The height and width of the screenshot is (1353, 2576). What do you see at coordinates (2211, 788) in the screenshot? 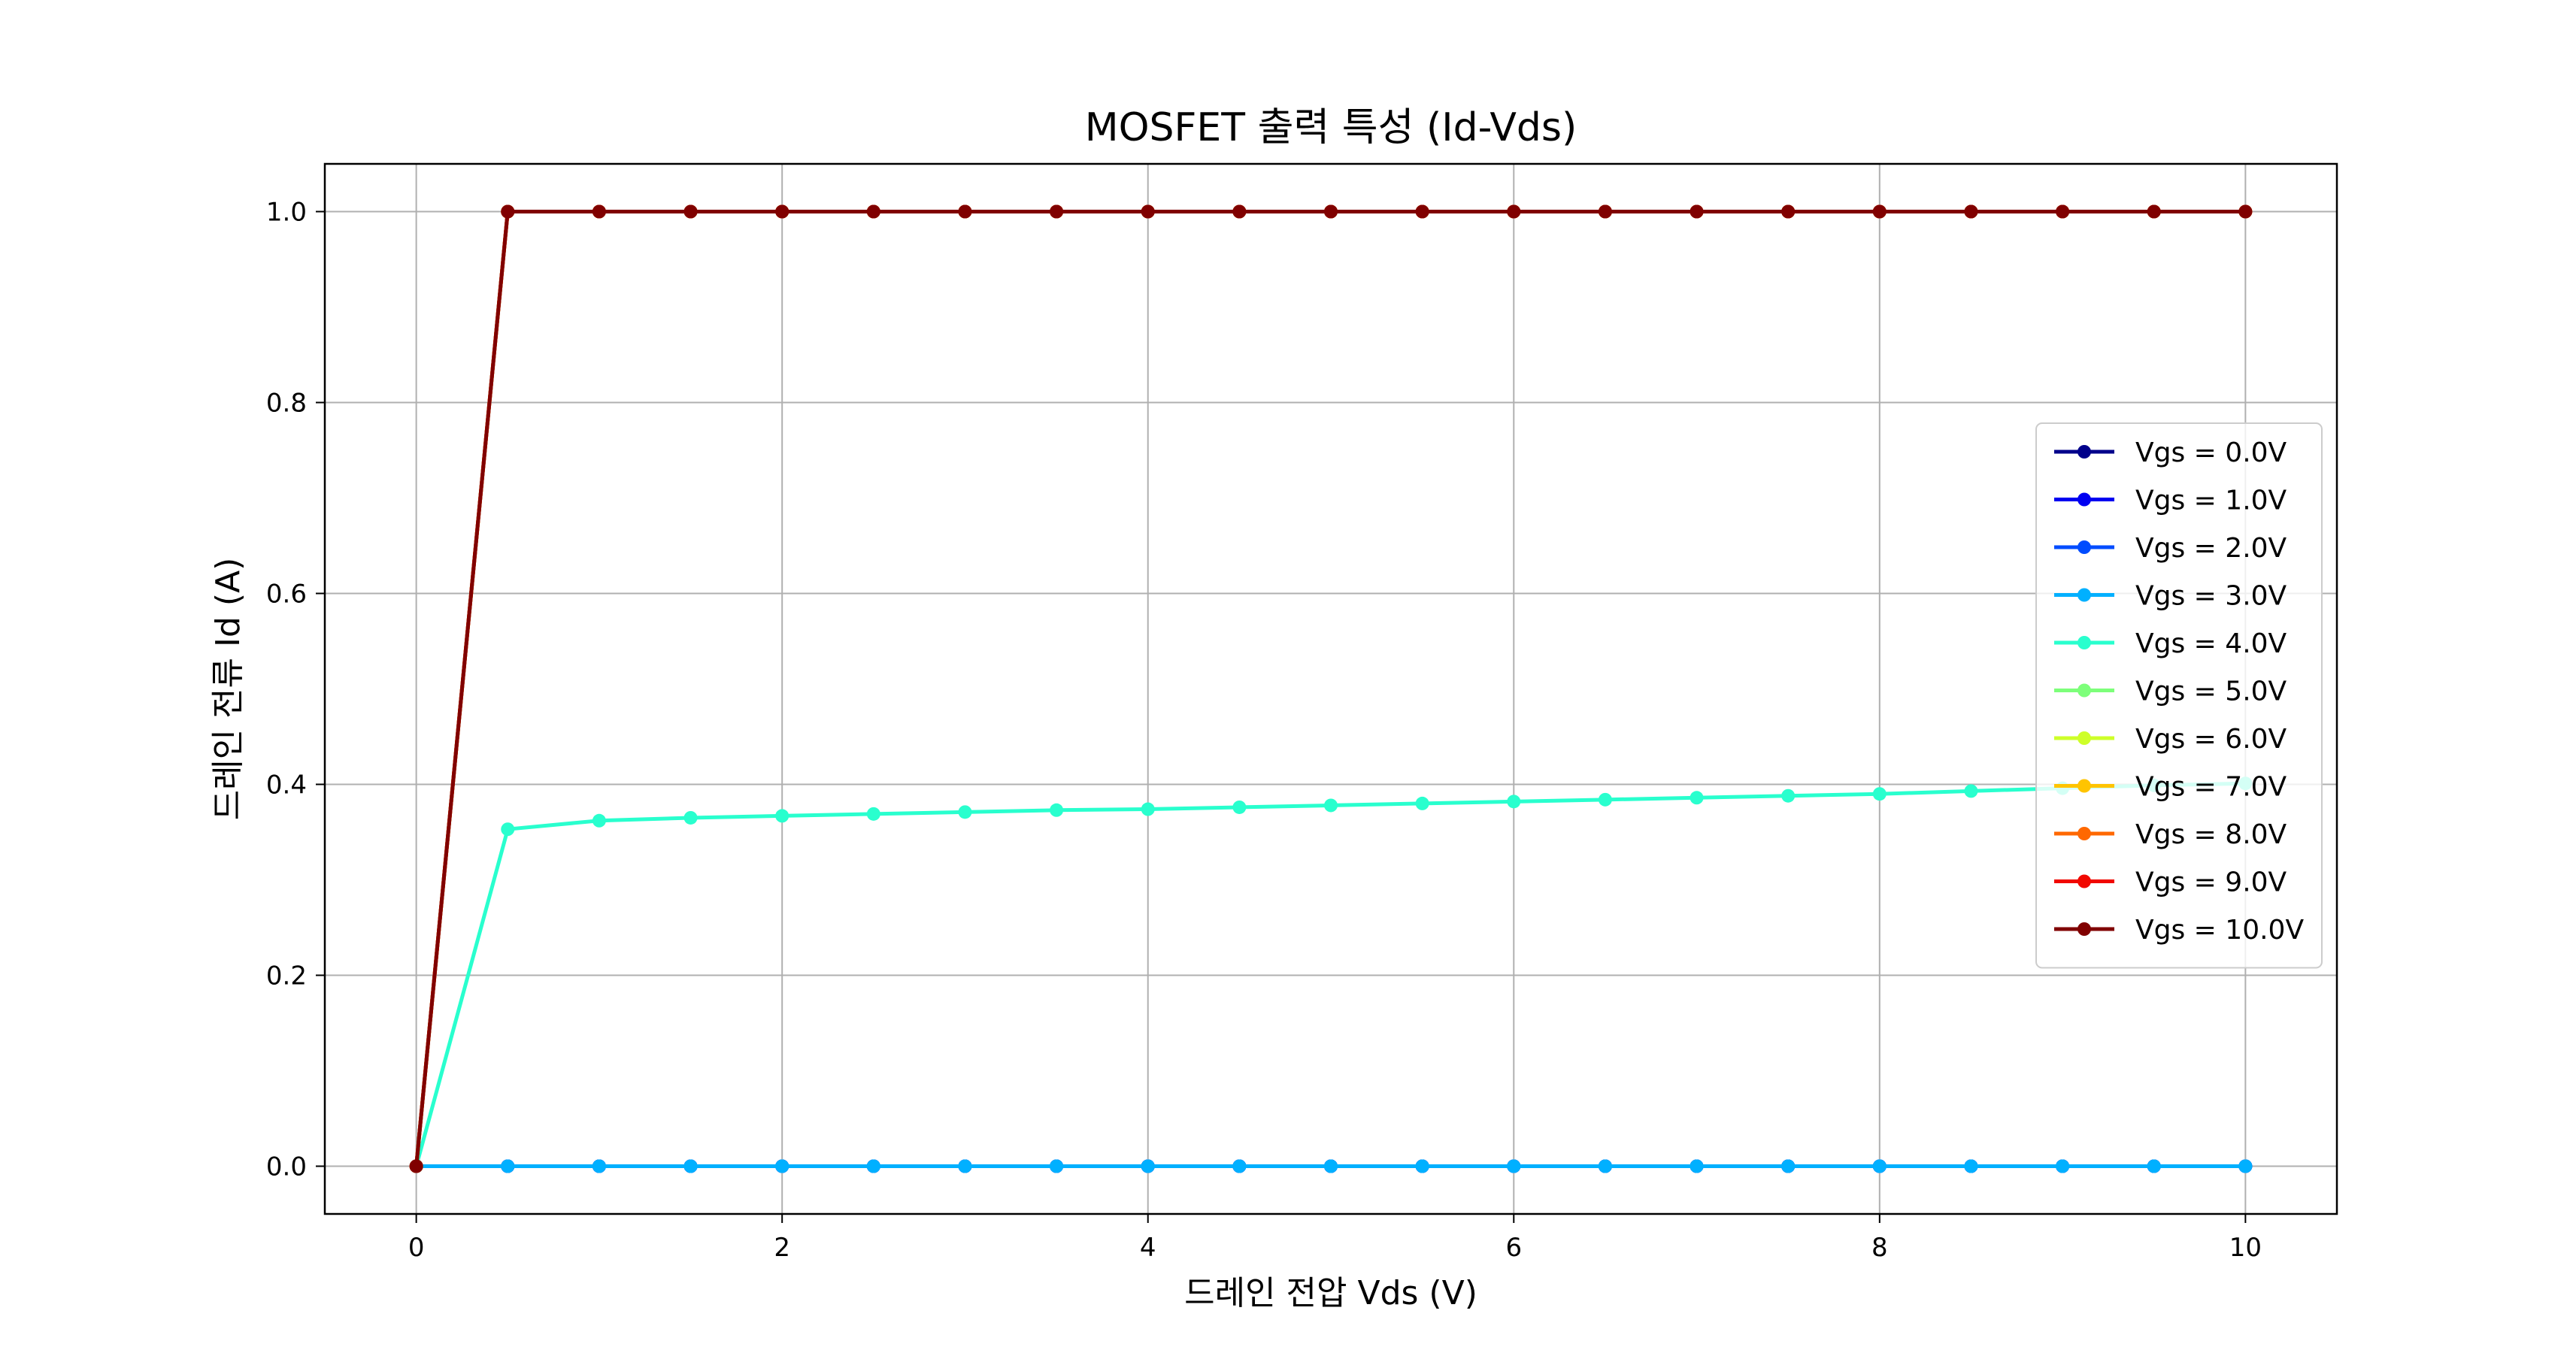
I see `legend-label: Vgs = 7.0V` at bounding box center [2211, 788].